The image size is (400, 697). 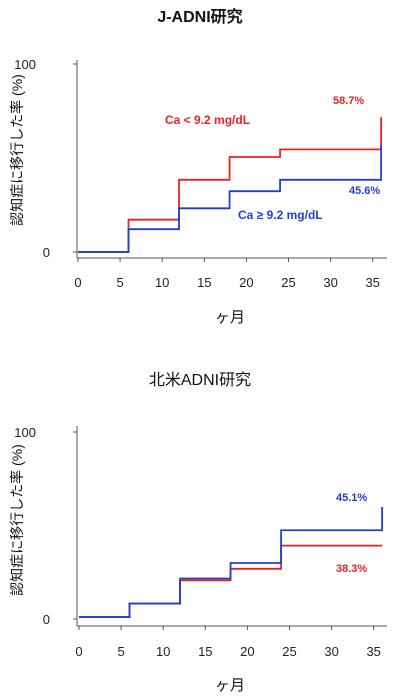 I want to click on chart-title: J-ADNI研究, so click(x=199, y=16).